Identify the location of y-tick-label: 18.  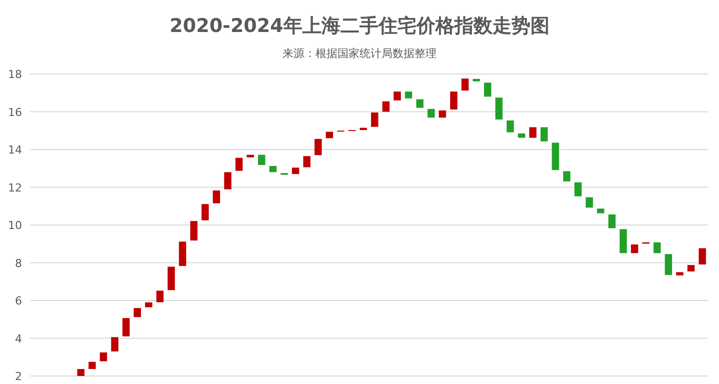
(15, 74).